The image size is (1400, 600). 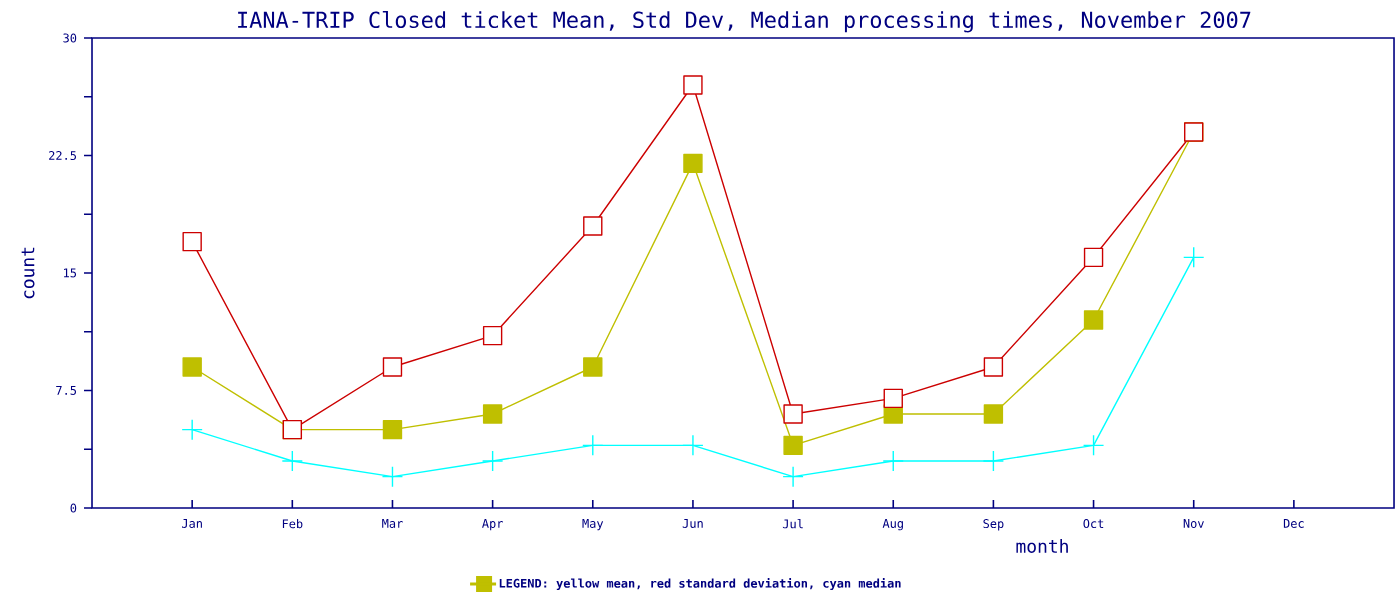 What do you see at coordinates (744, 22) in the screenshot?
I see `chart-title: IANA-TRIP Closed ticket Mean, Std Dev, Median processing times, November 2007` at bounding box center [744, 22].